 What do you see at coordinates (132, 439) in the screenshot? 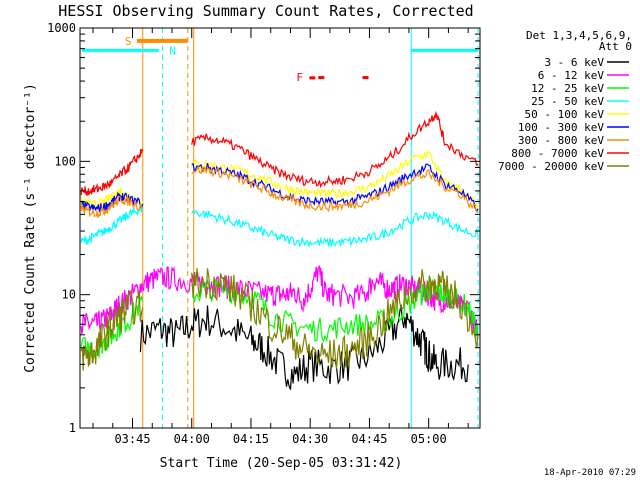
I see `x-tick-label: 03:45` at bounding box center [132, 439].